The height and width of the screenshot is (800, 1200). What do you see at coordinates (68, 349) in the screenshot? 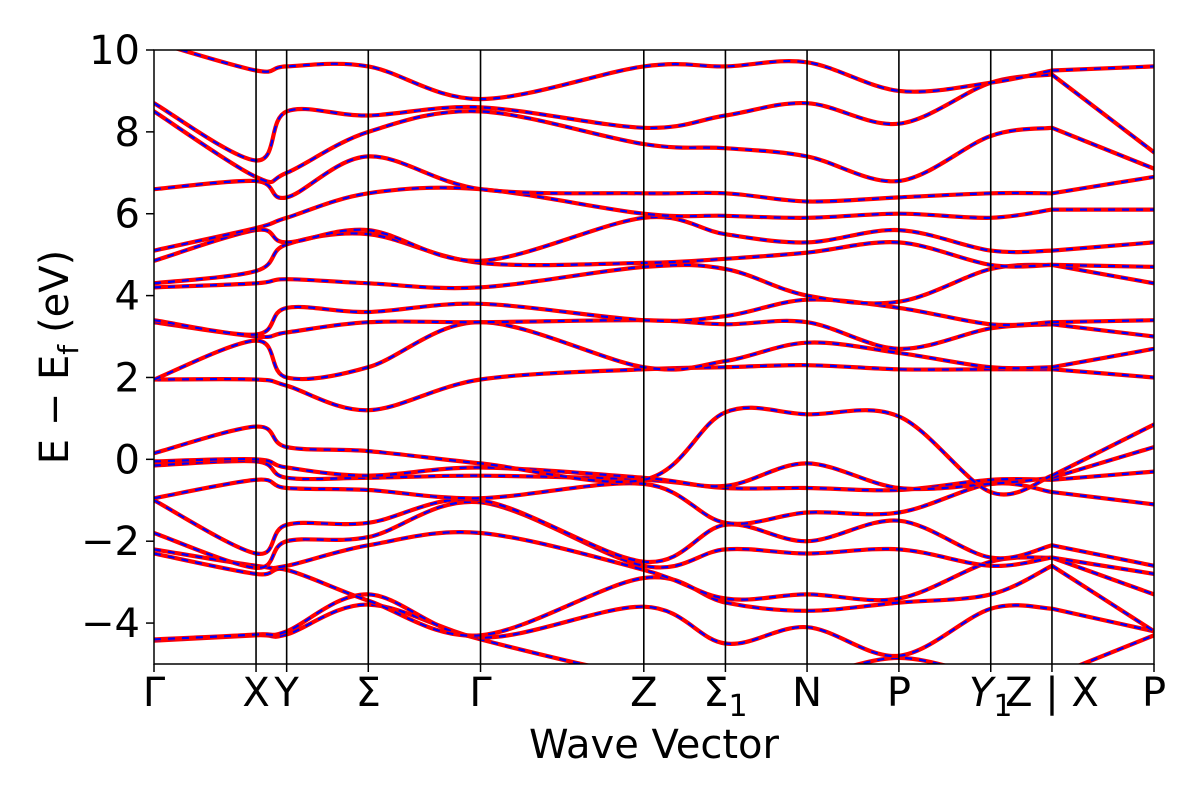
I see `y-axis-title-sub: f` at bounding box center [68, 349].